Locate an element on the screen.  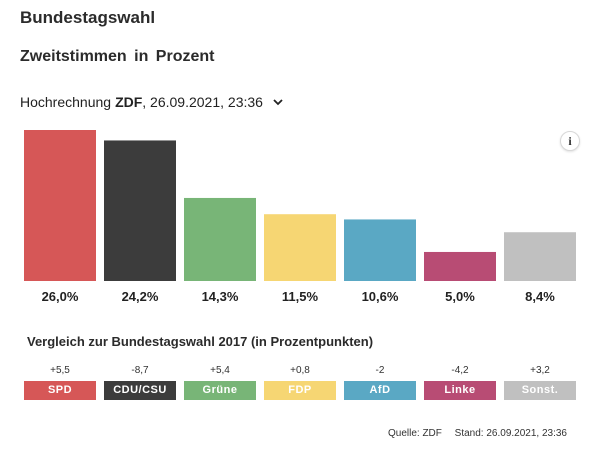
source-label: Quelle: ZDF is located at coordinates (414, 433).